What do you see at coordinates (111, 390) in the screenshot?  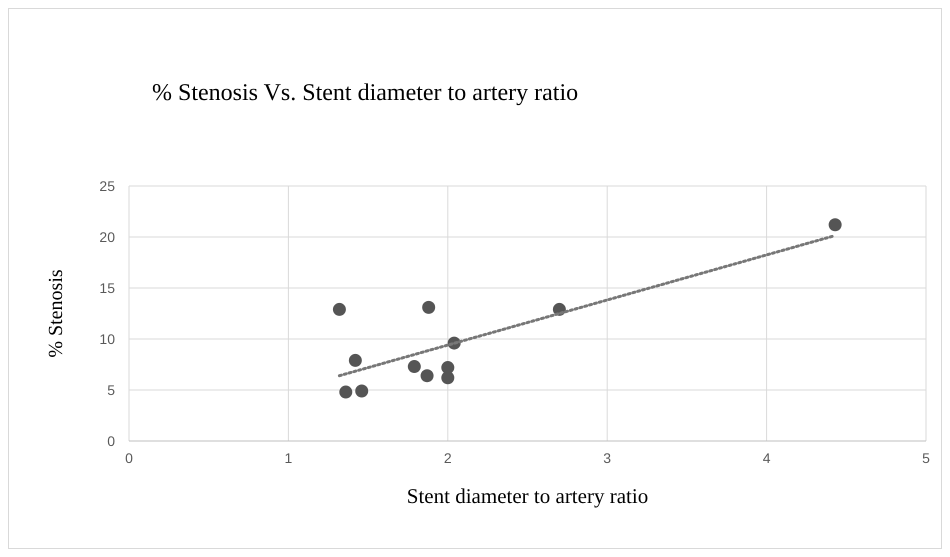 I see `y-tick-label: 5` at bounding box center [111, 390].